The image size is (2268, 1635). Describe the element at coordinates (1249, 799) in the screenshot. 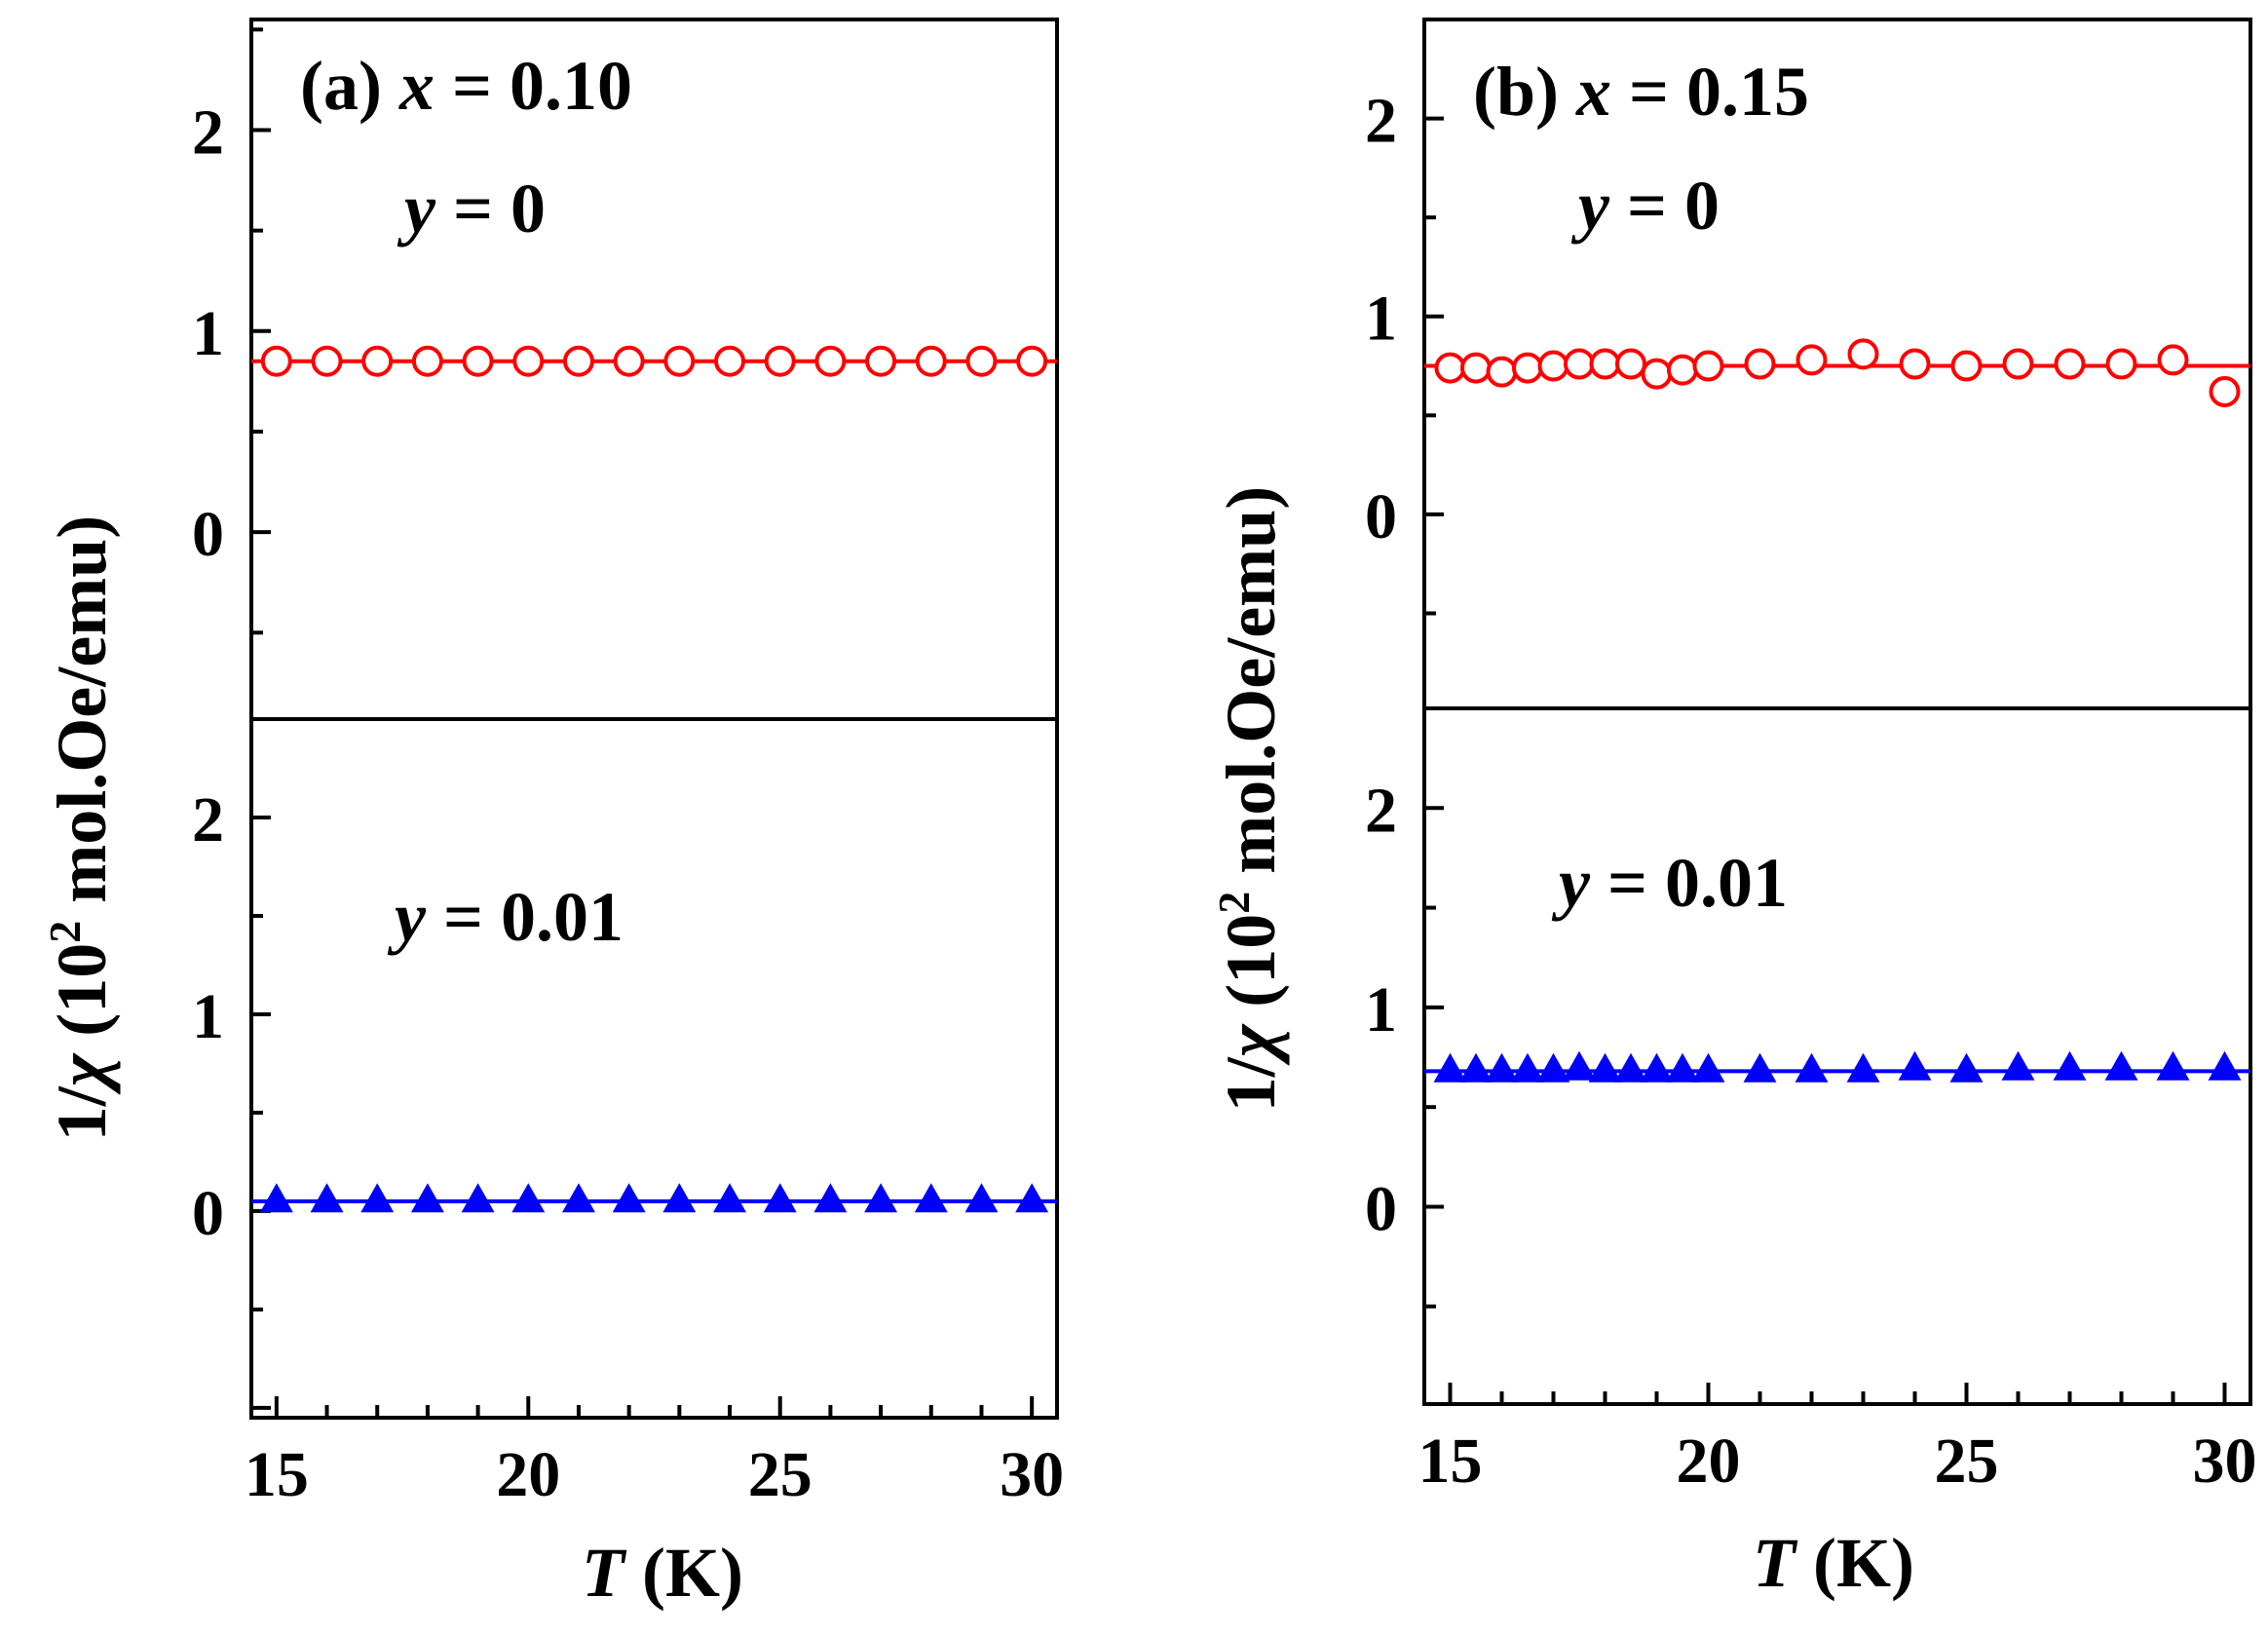

I see `y-axis-title-b: 1/χ (102 mol.Oe/emu)` at that location.